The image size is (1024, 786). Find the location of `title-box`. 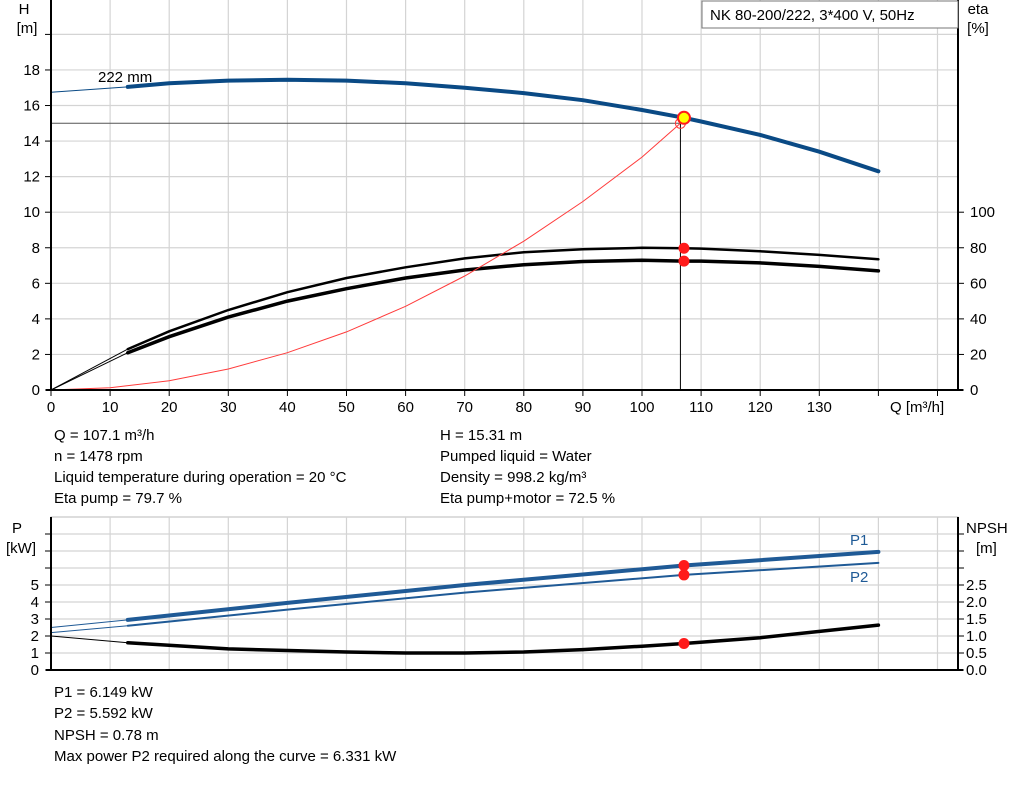

title-box is located at coordinates (830, 14).